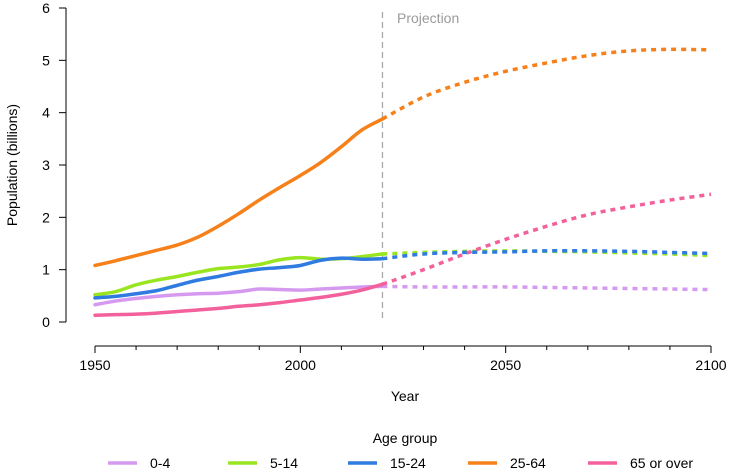 The width and height of the screenshot is (733, 474). What do you see at coordinates (300, 365) in the screenshot?
I see `x-tick-label: 2000` at bounding box center [300, 365].